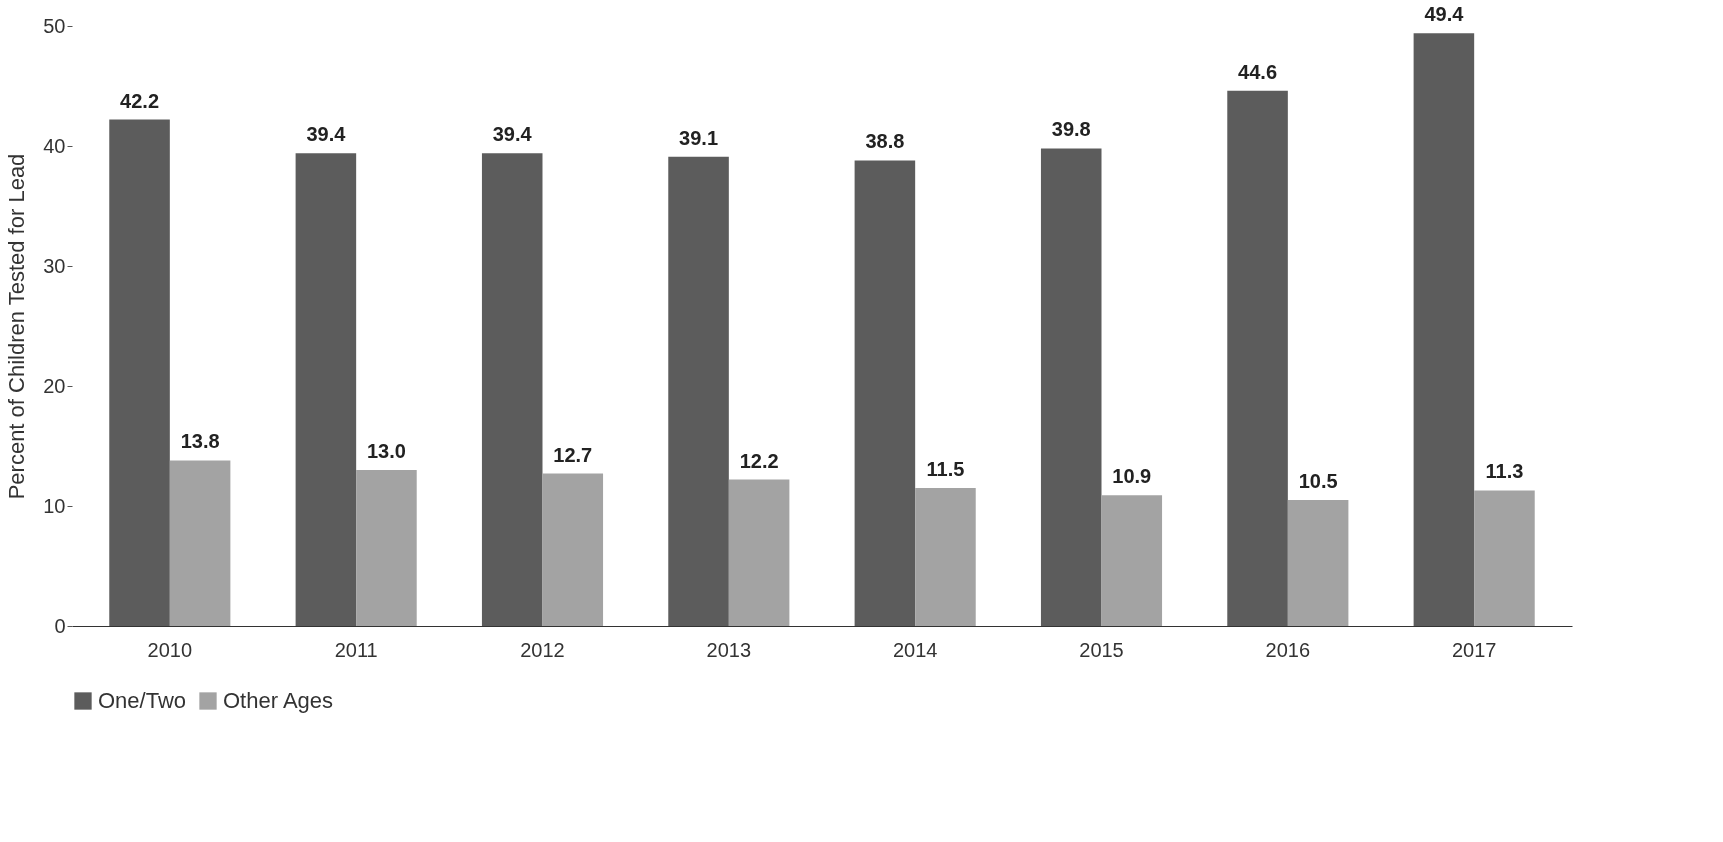  What do you see at coordinates (1132, 476) in the screenshot?
I see `data-label: 10.9` at bounding box center [1132, 476].